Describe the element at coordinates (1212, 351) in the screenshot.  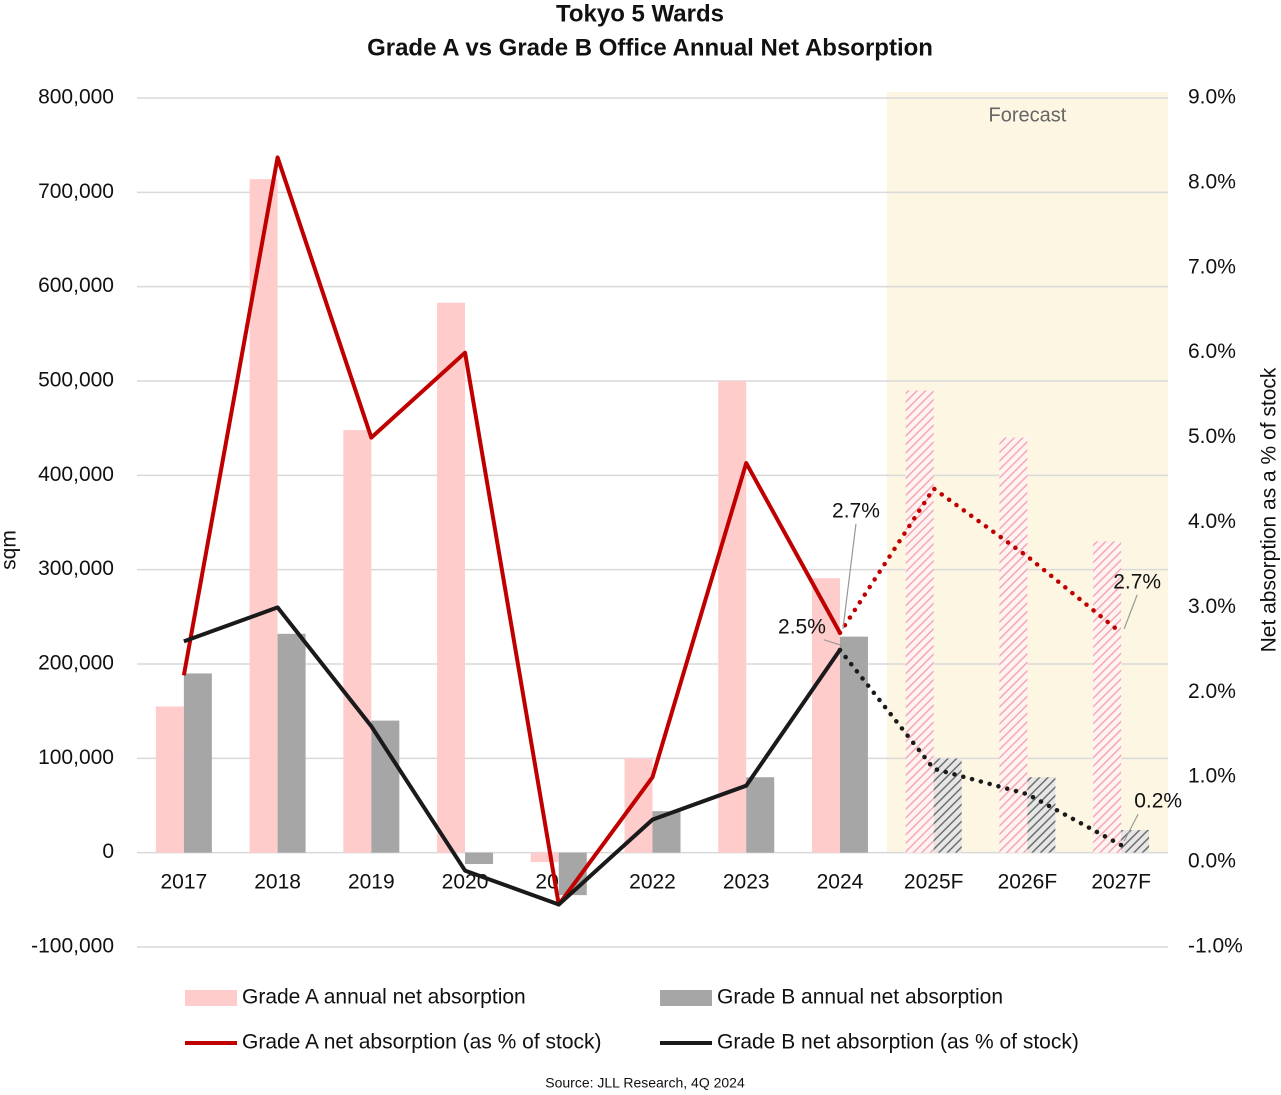
I see `y2-tick-label: 6.0%` at that location.